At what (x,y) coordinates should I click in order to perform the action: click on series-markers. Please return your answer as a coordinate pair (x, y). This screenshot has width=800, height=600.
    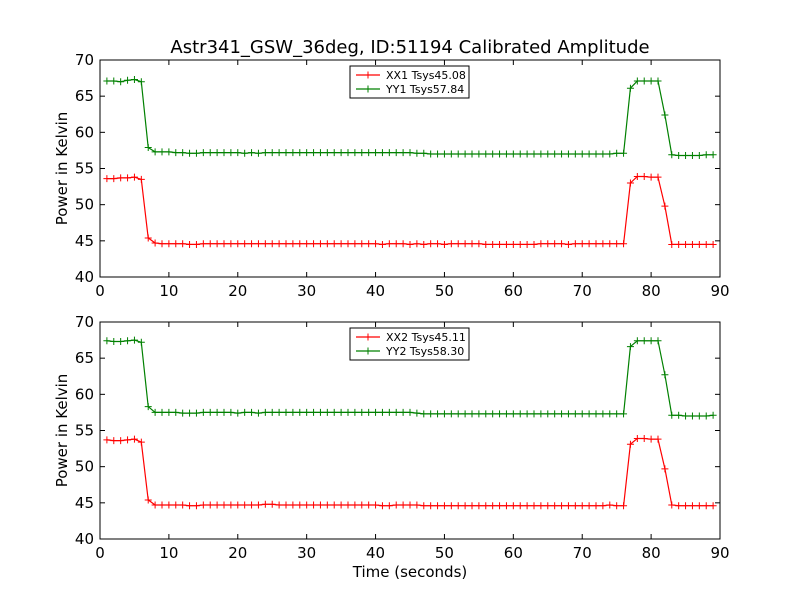
    Looking at the image, I should click on (410, 378).